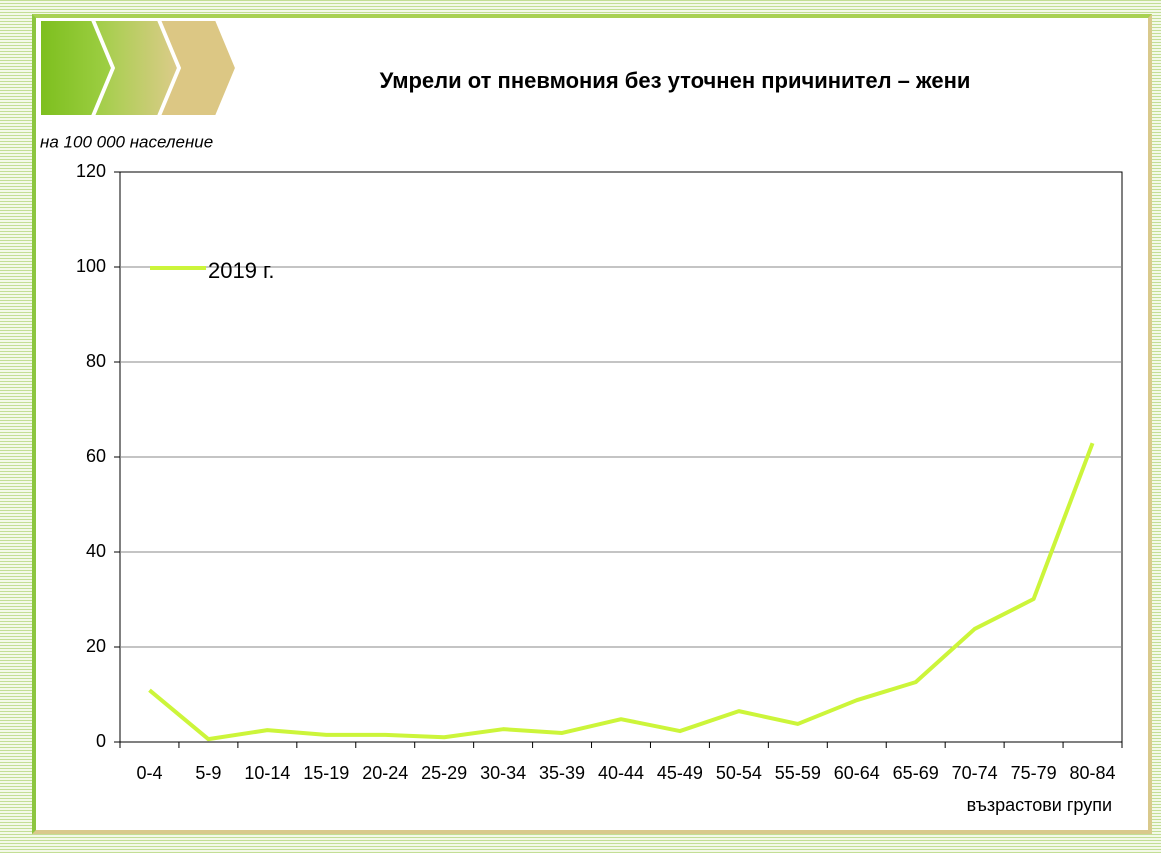  I want to click on x-tick-label: 20-24, so click(385, 773).